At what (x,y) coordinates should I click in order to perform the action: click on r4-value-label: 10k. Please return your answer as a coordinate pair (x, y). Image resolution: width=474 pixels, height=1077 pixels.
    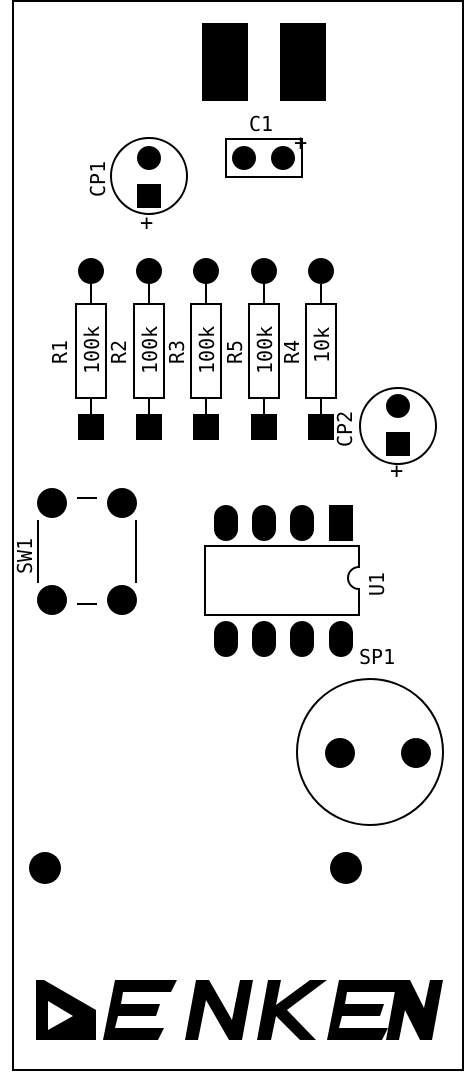
    Looking at the image, I should click on (322, 345).